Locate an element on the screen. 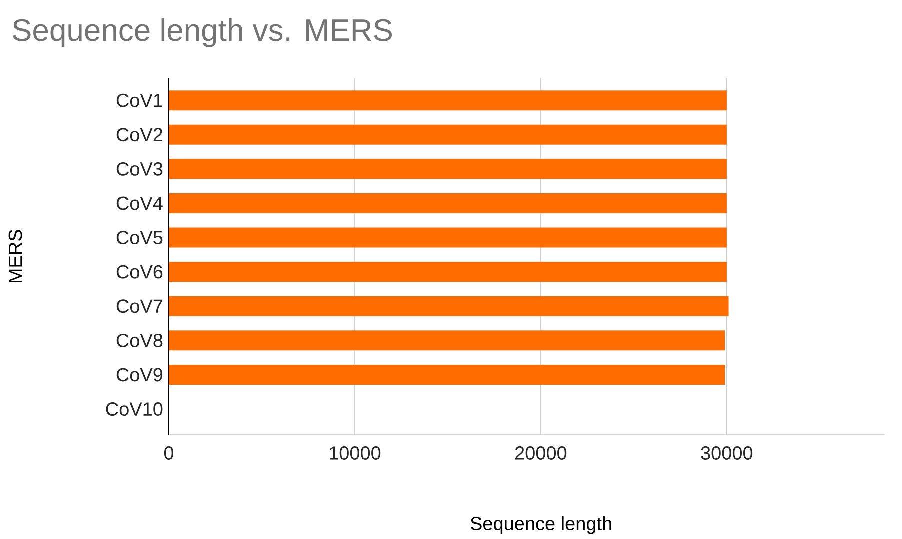  y-tick-label: CoV1 is located at coordinates (139, 101).